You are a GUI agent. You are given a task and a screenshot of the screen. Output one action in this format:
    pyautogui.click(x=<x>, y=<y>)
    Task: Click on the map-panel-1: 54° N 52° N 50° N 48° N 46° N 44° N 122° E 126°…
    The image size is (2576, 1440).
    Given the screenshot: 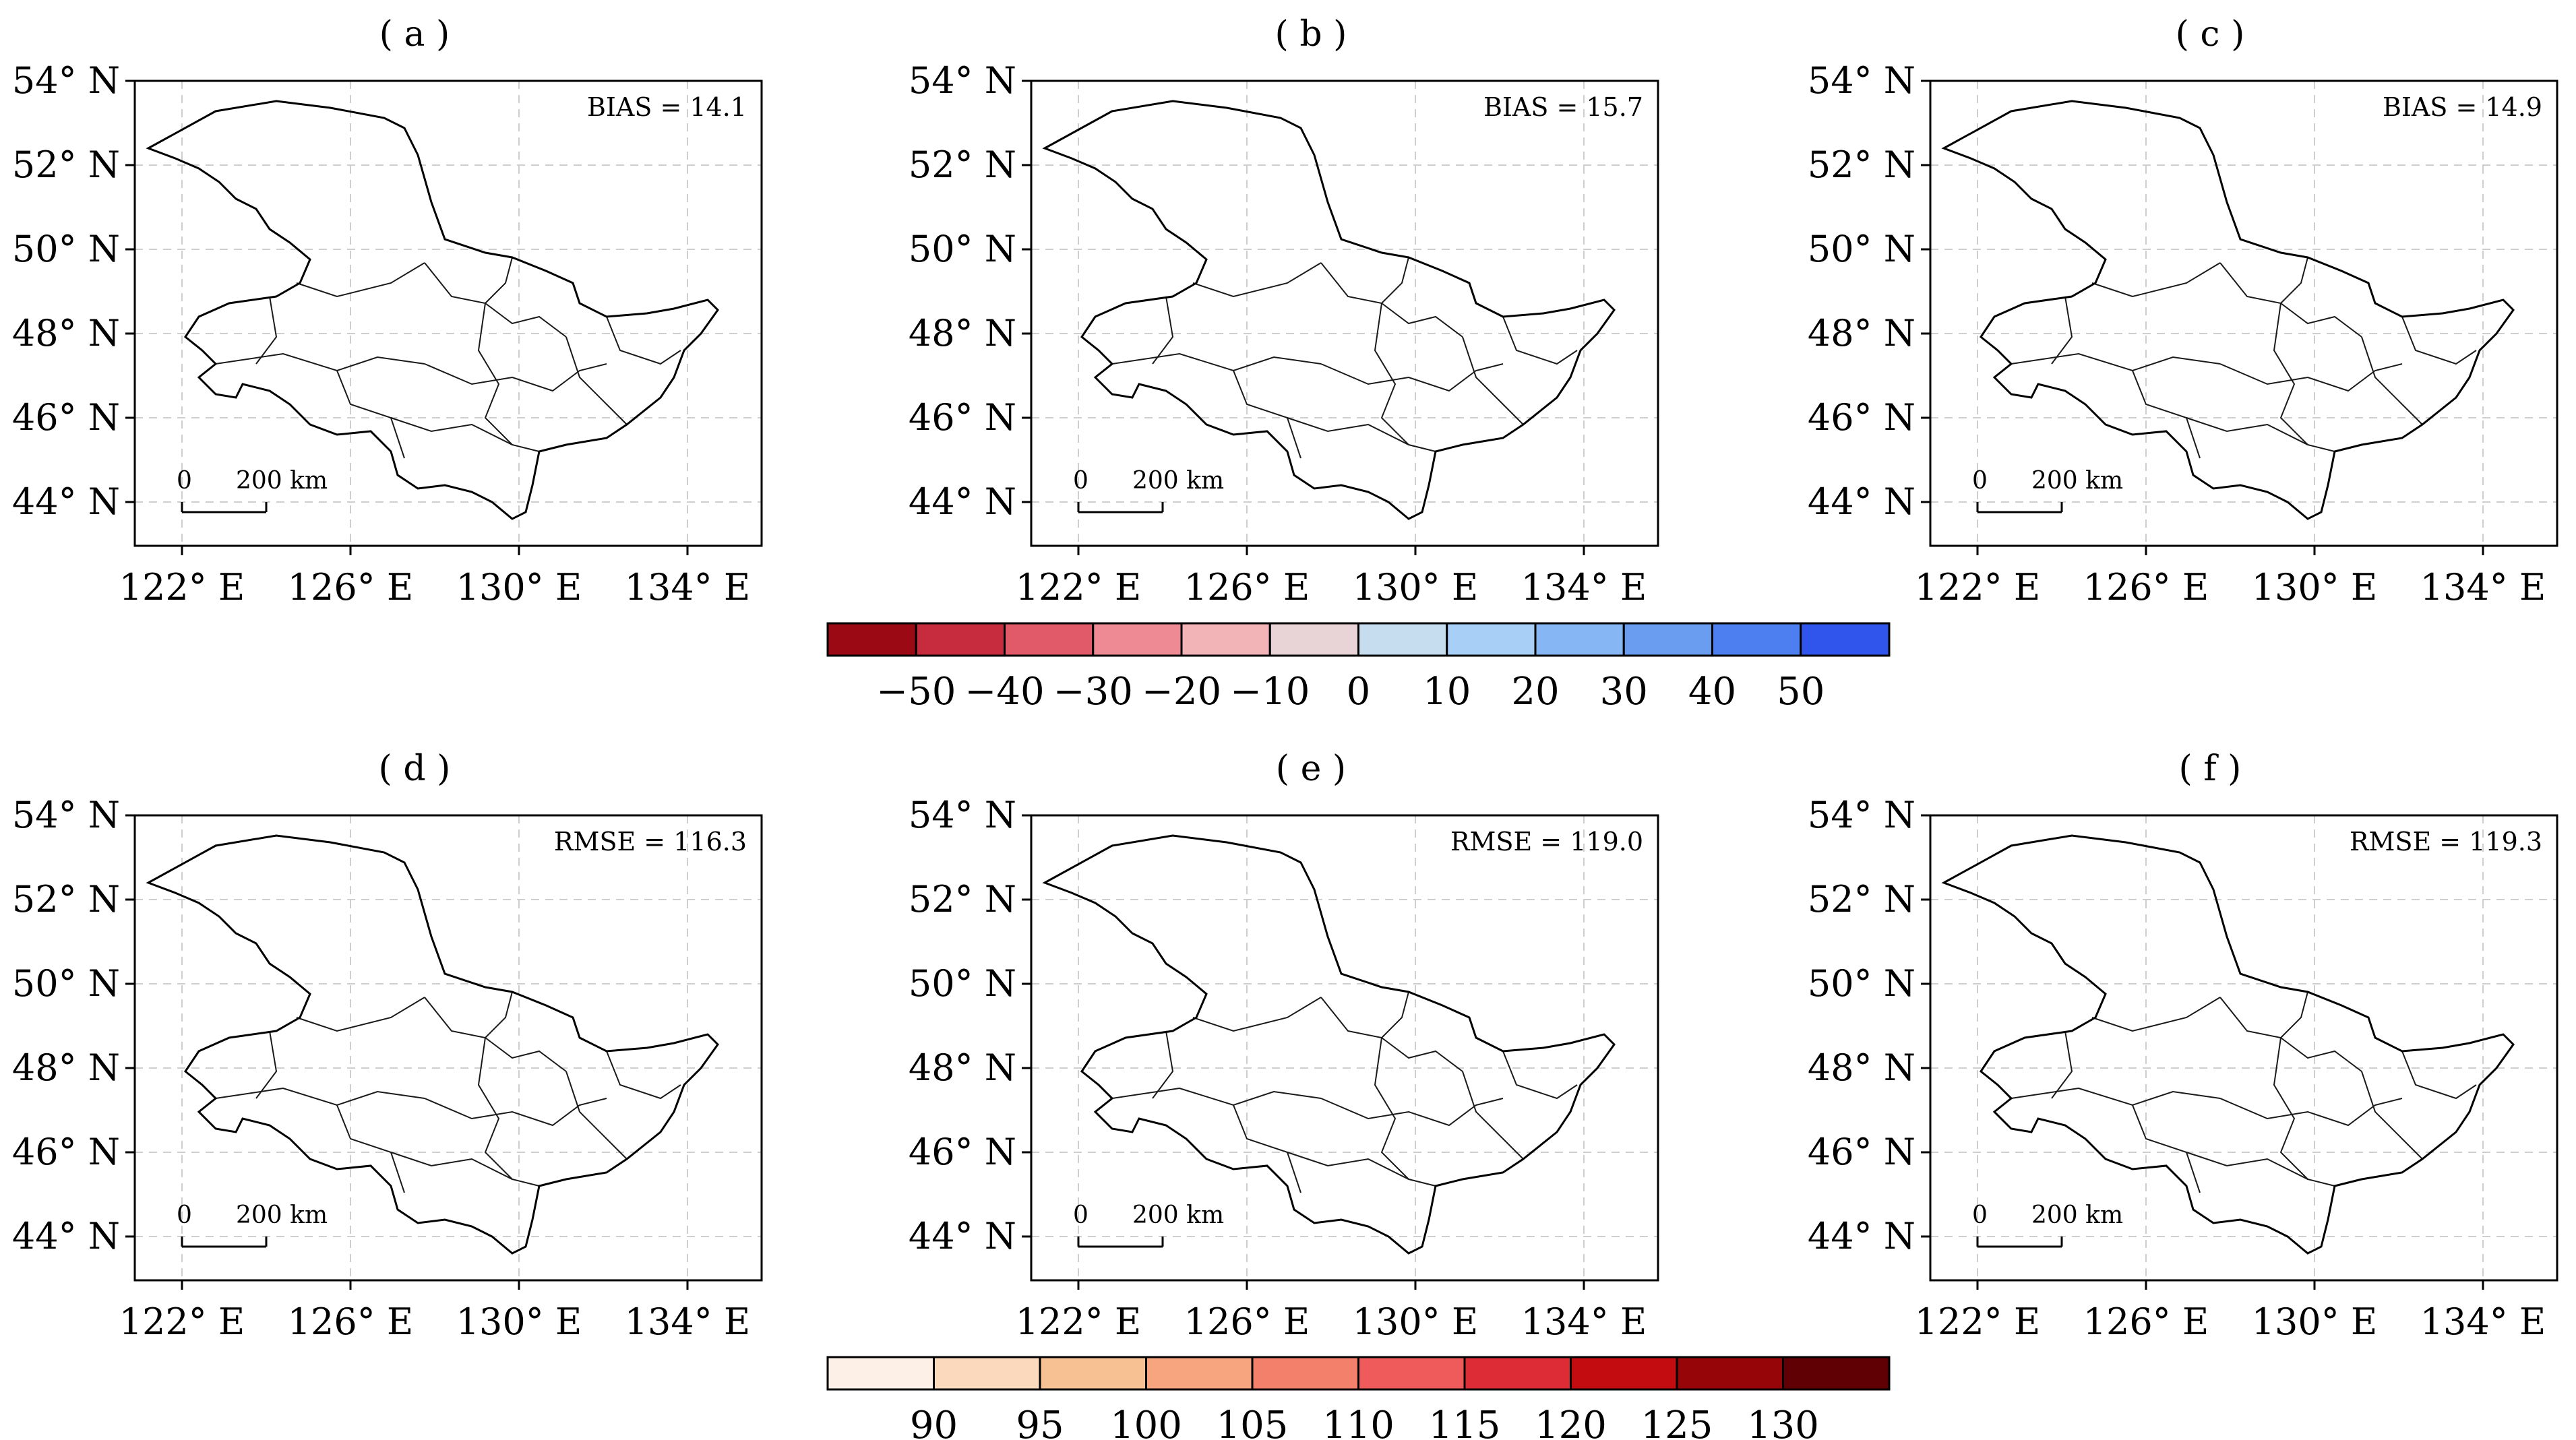 What is the action you would take?
    pyautogui.click(x=388, y=311)
    